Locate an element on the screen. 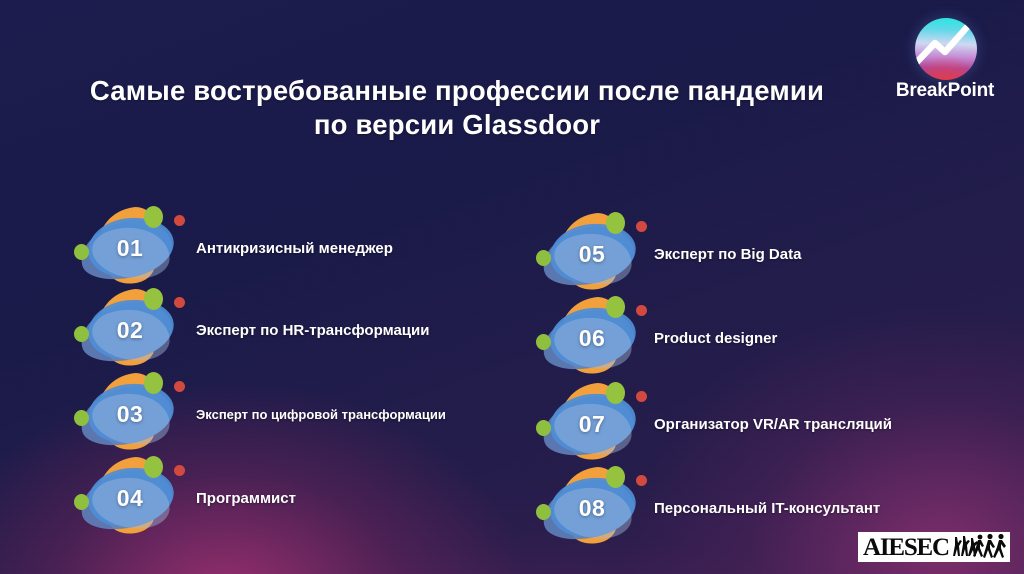  profession-label-07: Организатор VR/AR трансляций is located at coordinates (773, 424).